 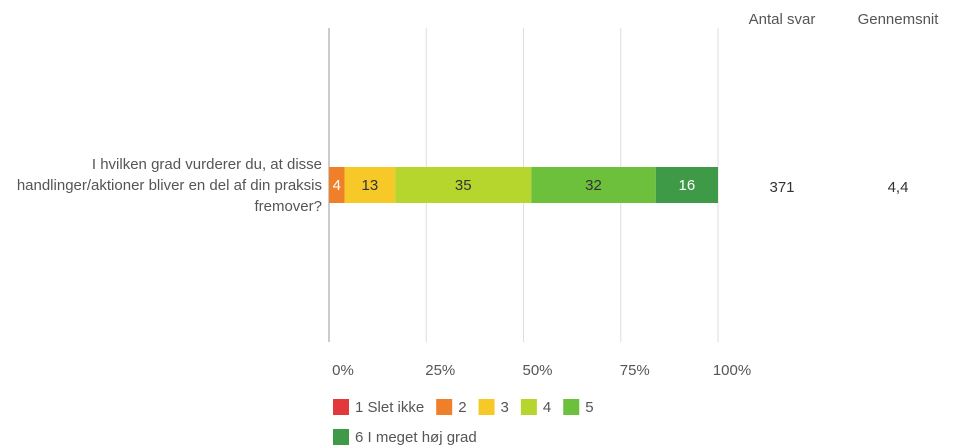 I want to click on column-header: Antal svar, so click(x=782, y=19).